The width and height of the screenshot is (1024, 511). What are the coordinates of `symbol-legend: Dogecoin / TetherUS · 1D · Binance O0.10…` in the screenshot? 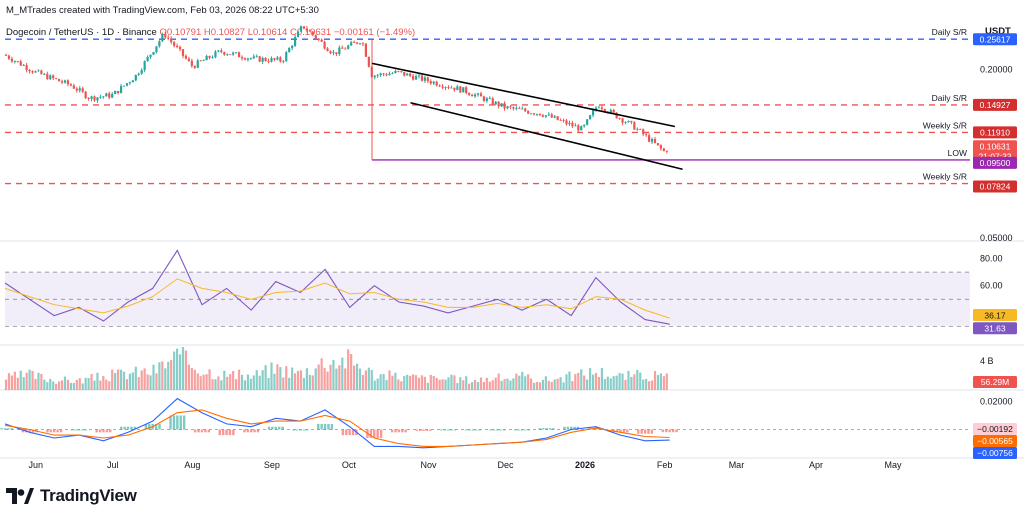 It's located at (210, 32).